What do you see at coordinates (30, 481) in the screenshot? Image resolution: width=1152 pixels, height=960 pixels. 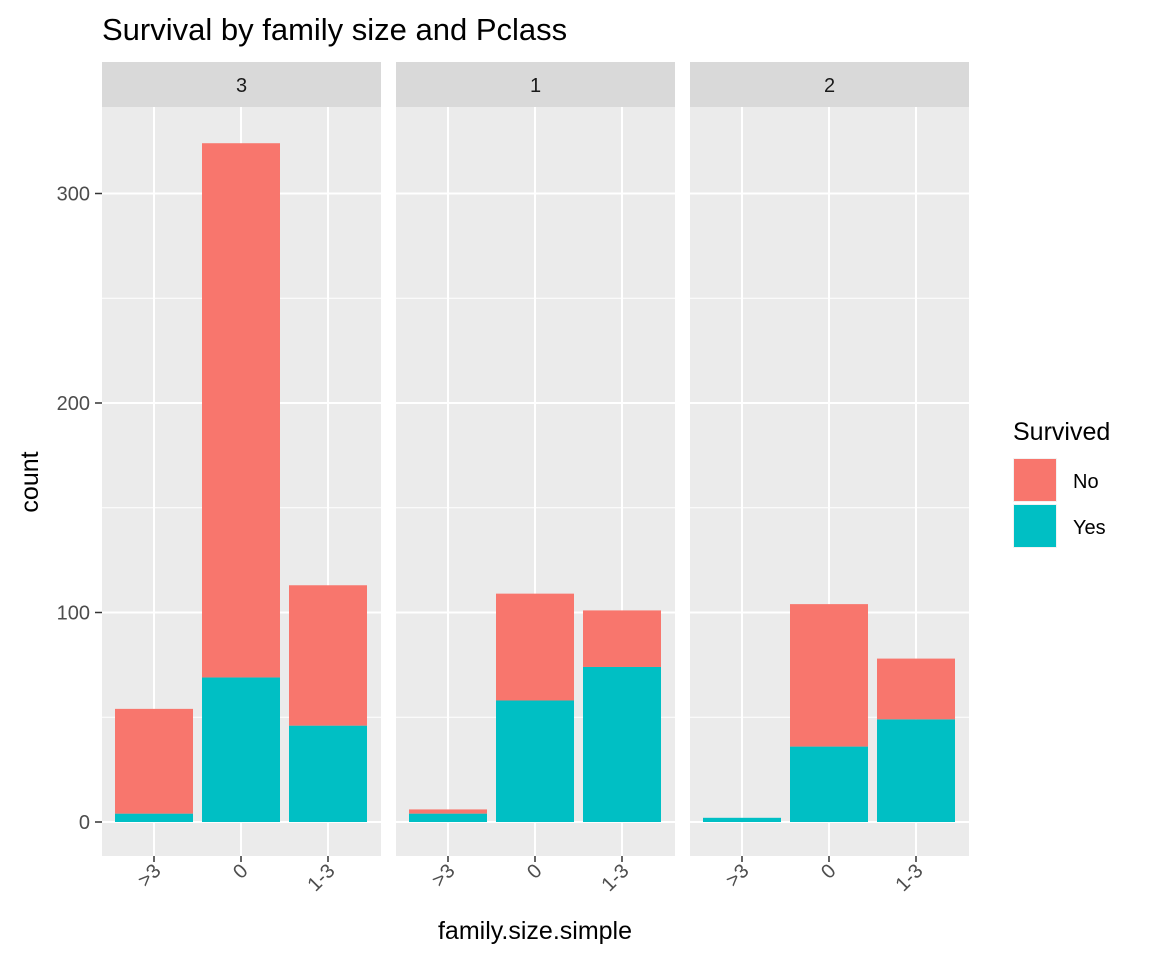 I see `y-axis-title: count` at bounding box center [30, 481].